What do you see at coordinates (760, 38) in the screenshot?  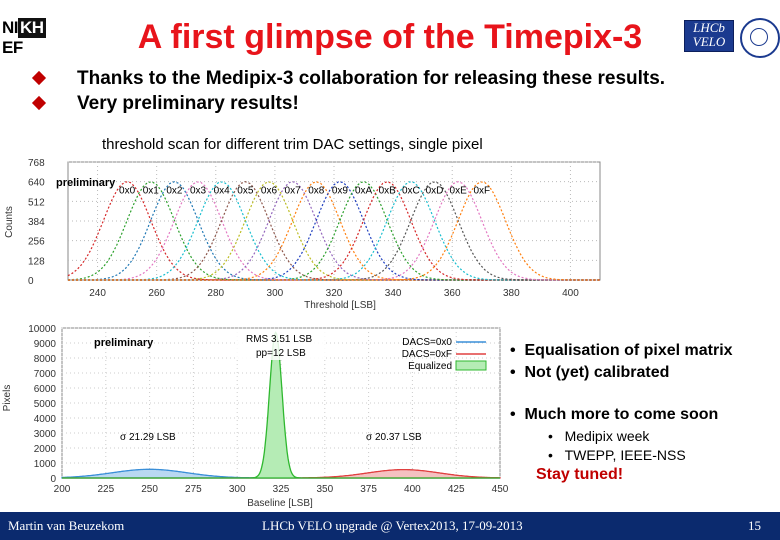 I see `university-seal-icon` at bounding box center [760, 38].